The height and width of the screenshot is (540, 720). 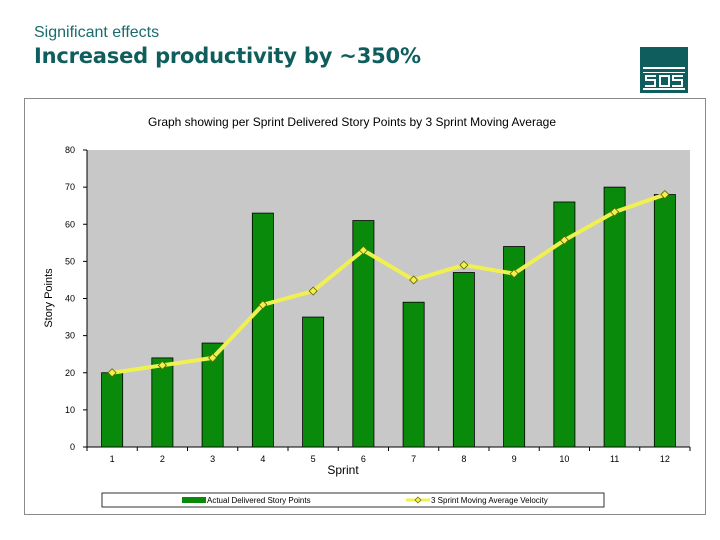 What do you see at coordinates (76, 298) in the screenshot?
I see `y-axis: 0 10 20 30 40 50 60 70 80` at bounding box center [76, 298].